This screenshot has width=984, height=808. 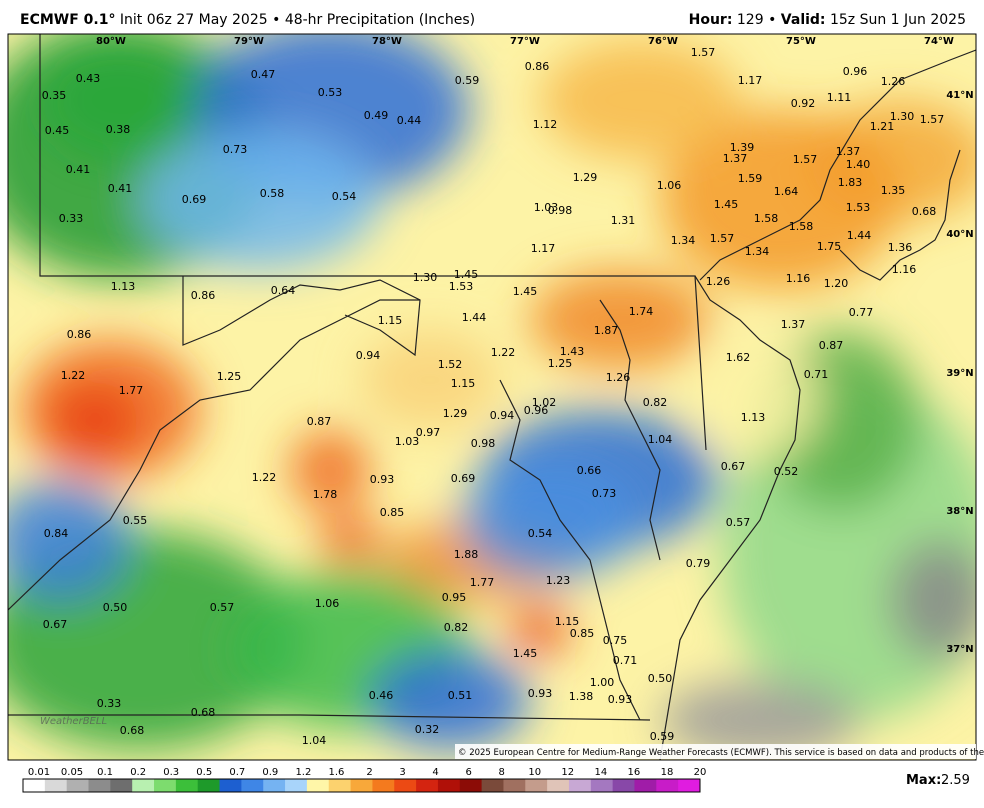 What do you see at coordinates (766, 218) in the screenshot?
I see `precip-value: 1.58` at bounding box center [766, 218].